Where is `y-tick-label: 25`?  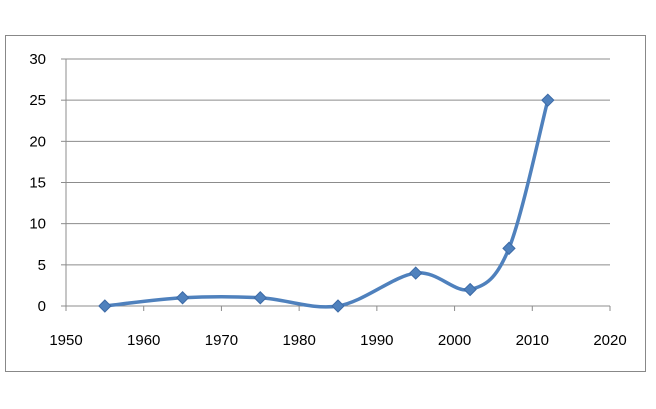 y-tick-label: 25 is located at coordinates (37, 100).